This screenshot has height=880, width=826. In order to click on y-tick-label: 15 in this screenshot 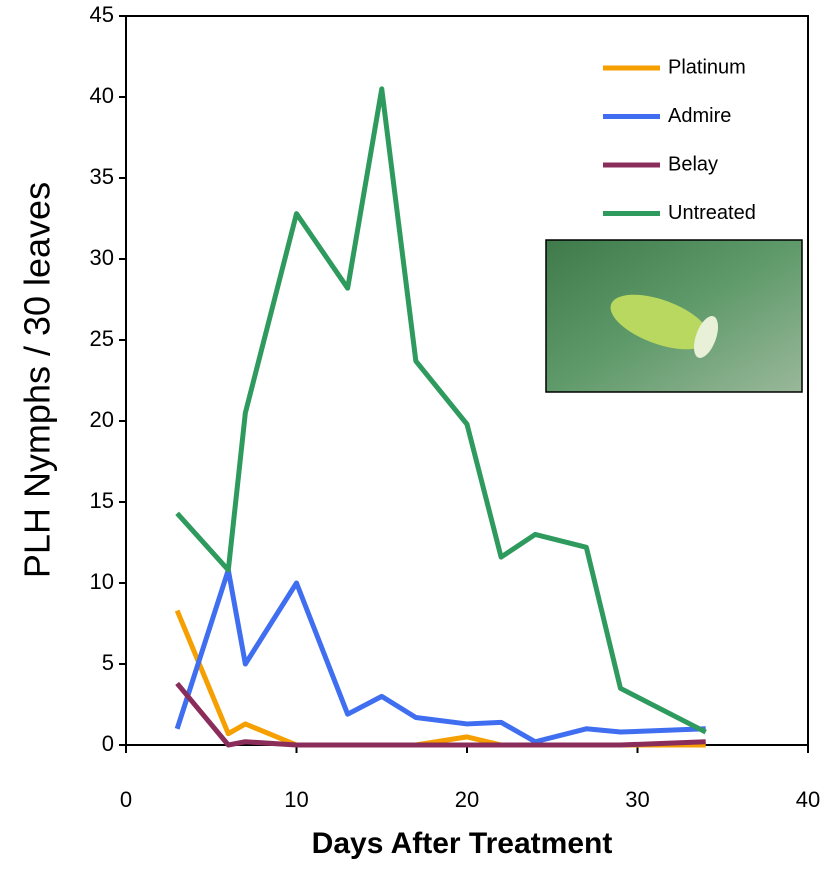, I will do `click(102, 500)`.